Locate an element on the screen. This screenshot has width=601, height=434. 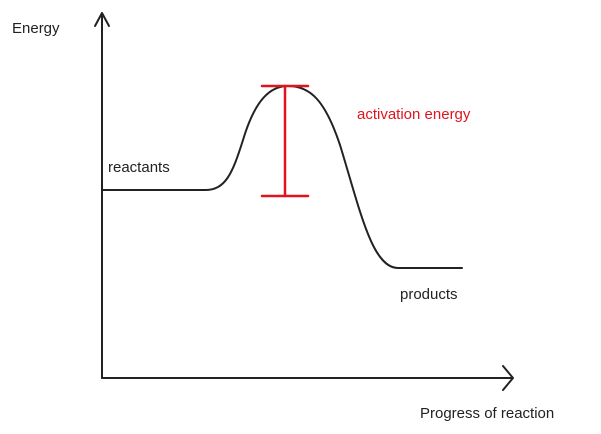
reactants-label: reactants is located at coordinates (139, 167).